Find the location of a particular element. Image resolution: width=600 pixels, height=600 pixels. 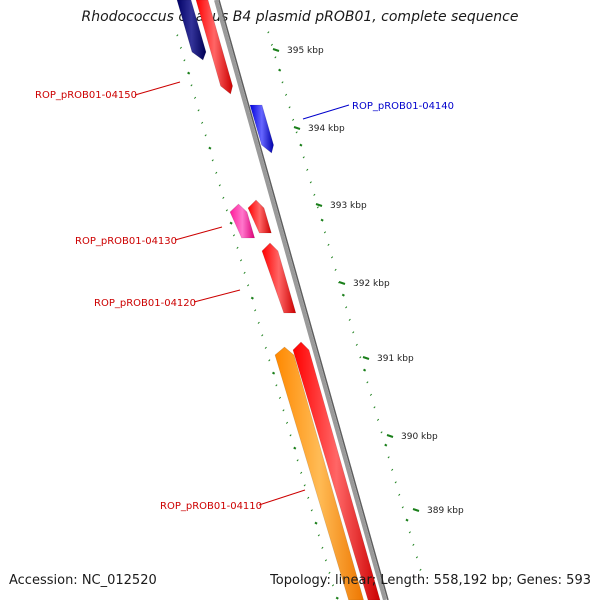

ruler-label: 393 kbp is located at coordinates (348, 206).